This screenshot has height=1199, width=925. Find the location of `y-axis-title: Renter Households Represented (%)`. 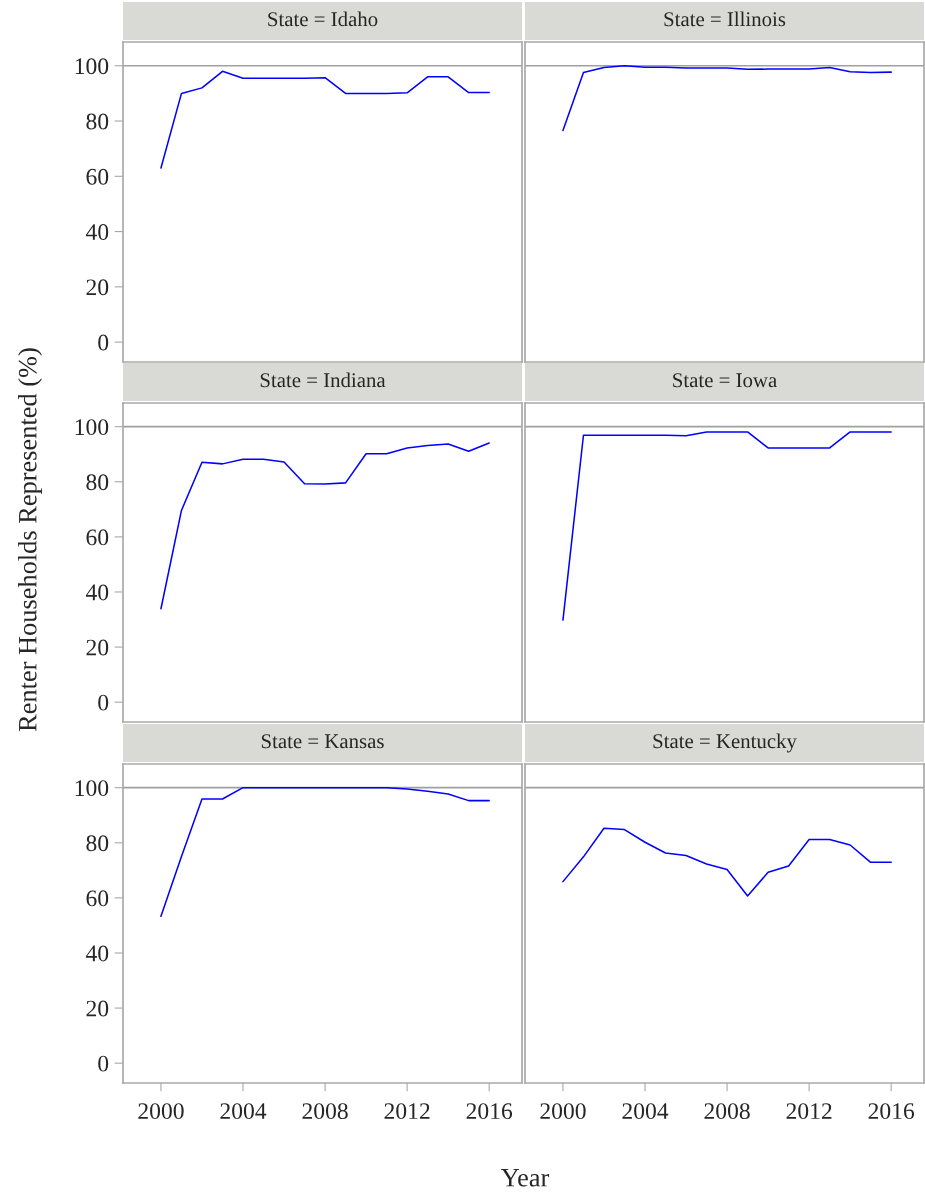

y-axis-title: Renter Households Represented (%) is located at coordinates (30, 540).